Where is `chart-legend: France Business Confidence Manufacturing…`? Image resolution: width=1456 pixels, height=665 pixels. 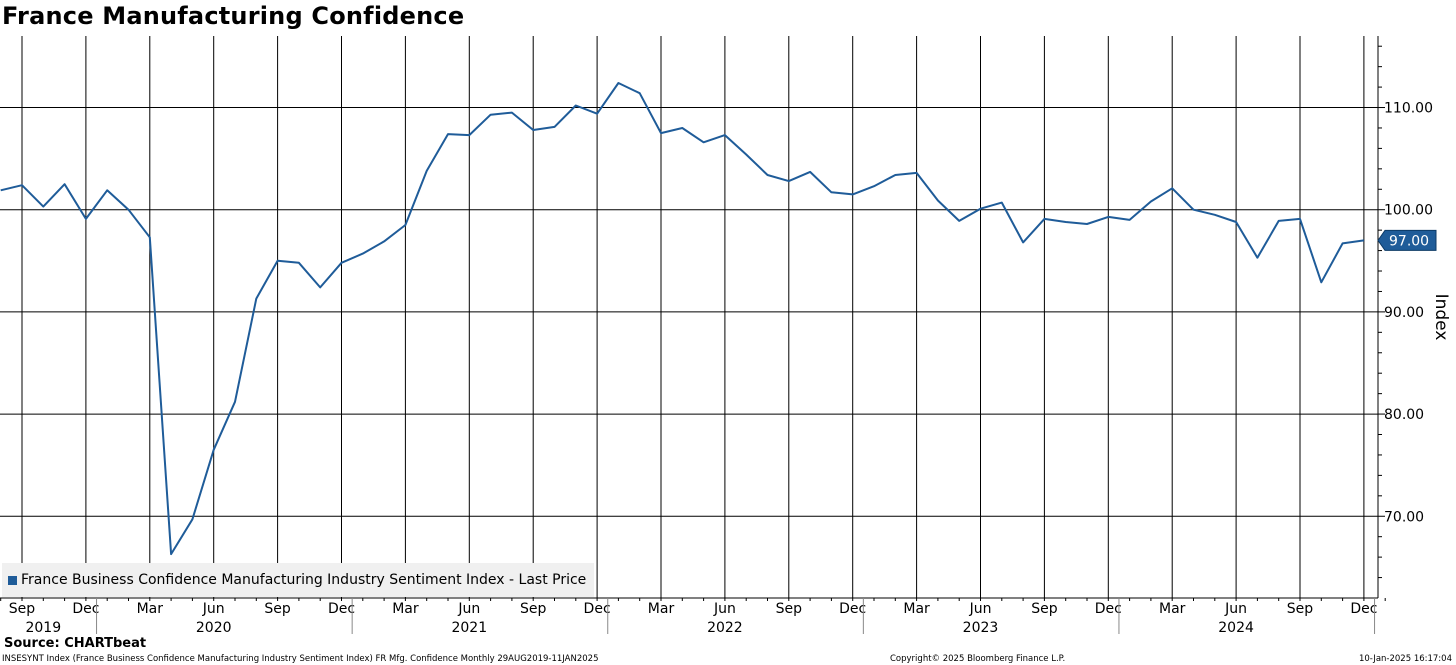
chart-legend: France Business Confidence Manufacturing… is located at coordinates (298, 580).